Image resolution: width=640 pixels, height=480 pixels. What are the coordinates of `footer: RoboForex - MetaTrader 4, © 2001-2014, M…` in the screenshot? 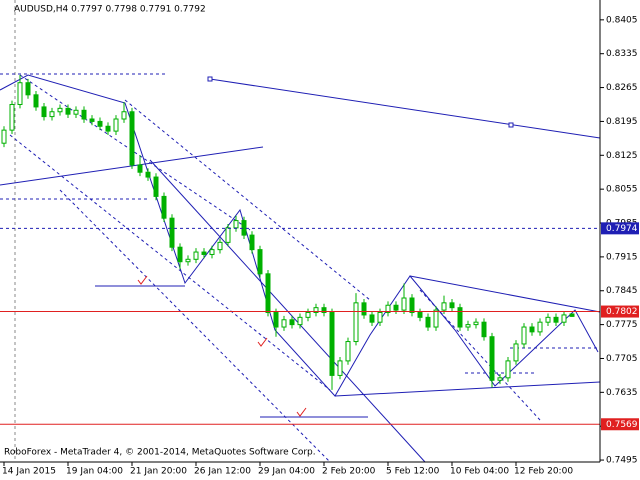 It's located at (160, 453).